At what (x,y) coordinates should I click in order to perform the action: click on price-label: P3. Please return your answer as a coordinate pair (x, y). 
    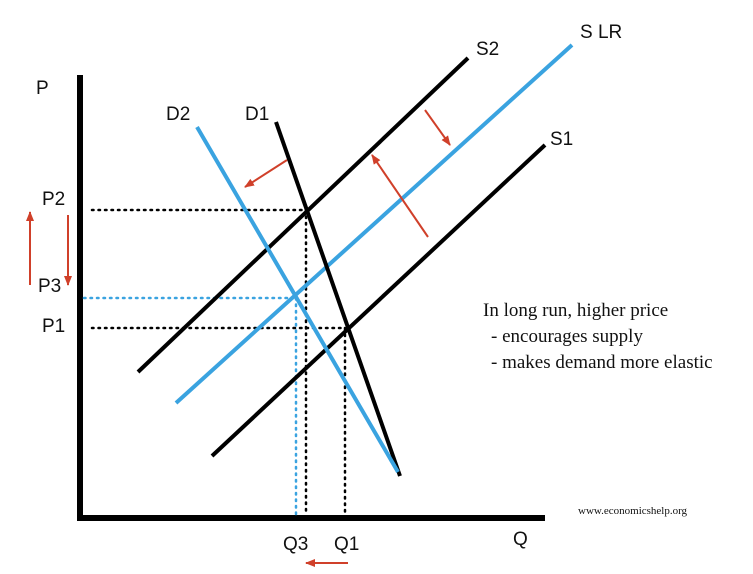
    Looking at the image, I should click on (49, 286).